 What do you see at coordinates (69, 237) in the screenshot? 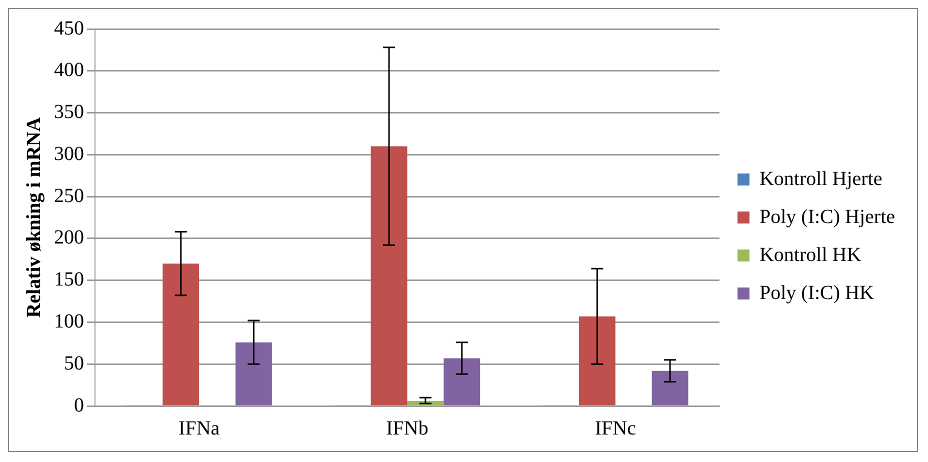
I see `y-tick-label: 200` at bounding box center [69, 237].